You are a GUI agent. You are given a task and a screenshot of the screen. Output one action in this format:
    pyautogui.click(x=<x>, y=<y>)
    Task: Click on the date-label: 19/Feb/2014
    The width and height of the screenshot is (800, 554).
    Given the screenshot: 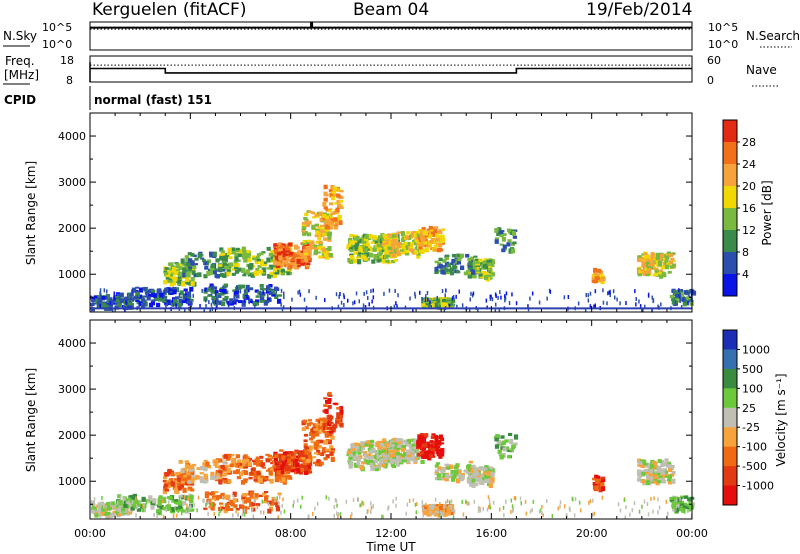 What is the action you would take?
    pyautogui.click(x=639, y=10)
    